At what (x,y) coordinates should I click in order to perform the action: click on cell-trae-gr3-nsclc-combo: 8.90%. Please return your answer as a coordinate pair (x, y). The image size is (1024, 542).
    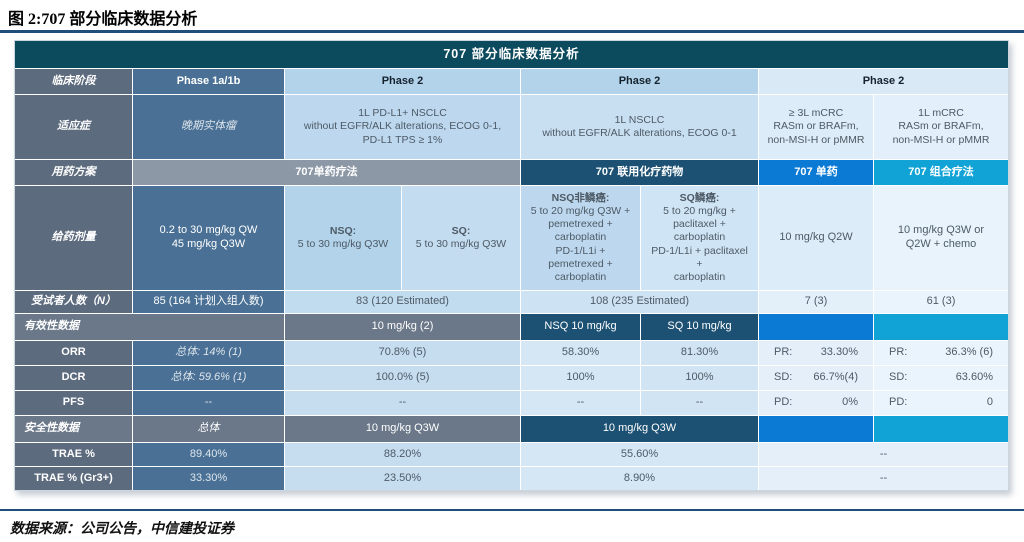
    Looking at the image, I should click on (639, 478).